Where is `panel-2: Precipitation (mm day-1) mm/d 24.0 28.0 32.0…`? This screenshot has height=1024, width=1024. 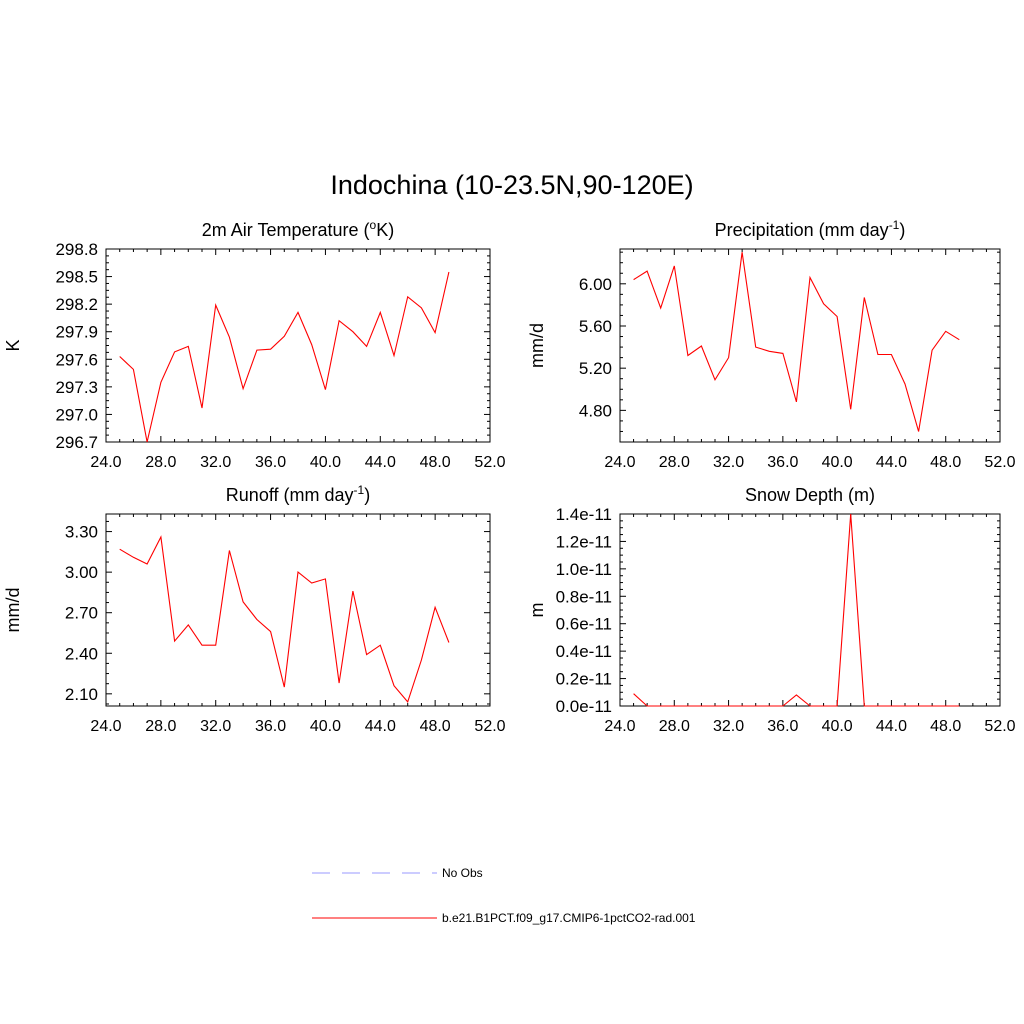
panel-2: Precipitation (mm day-1) mm/d 24.0 28.0 32.0… is located at coordinates (771, 344).